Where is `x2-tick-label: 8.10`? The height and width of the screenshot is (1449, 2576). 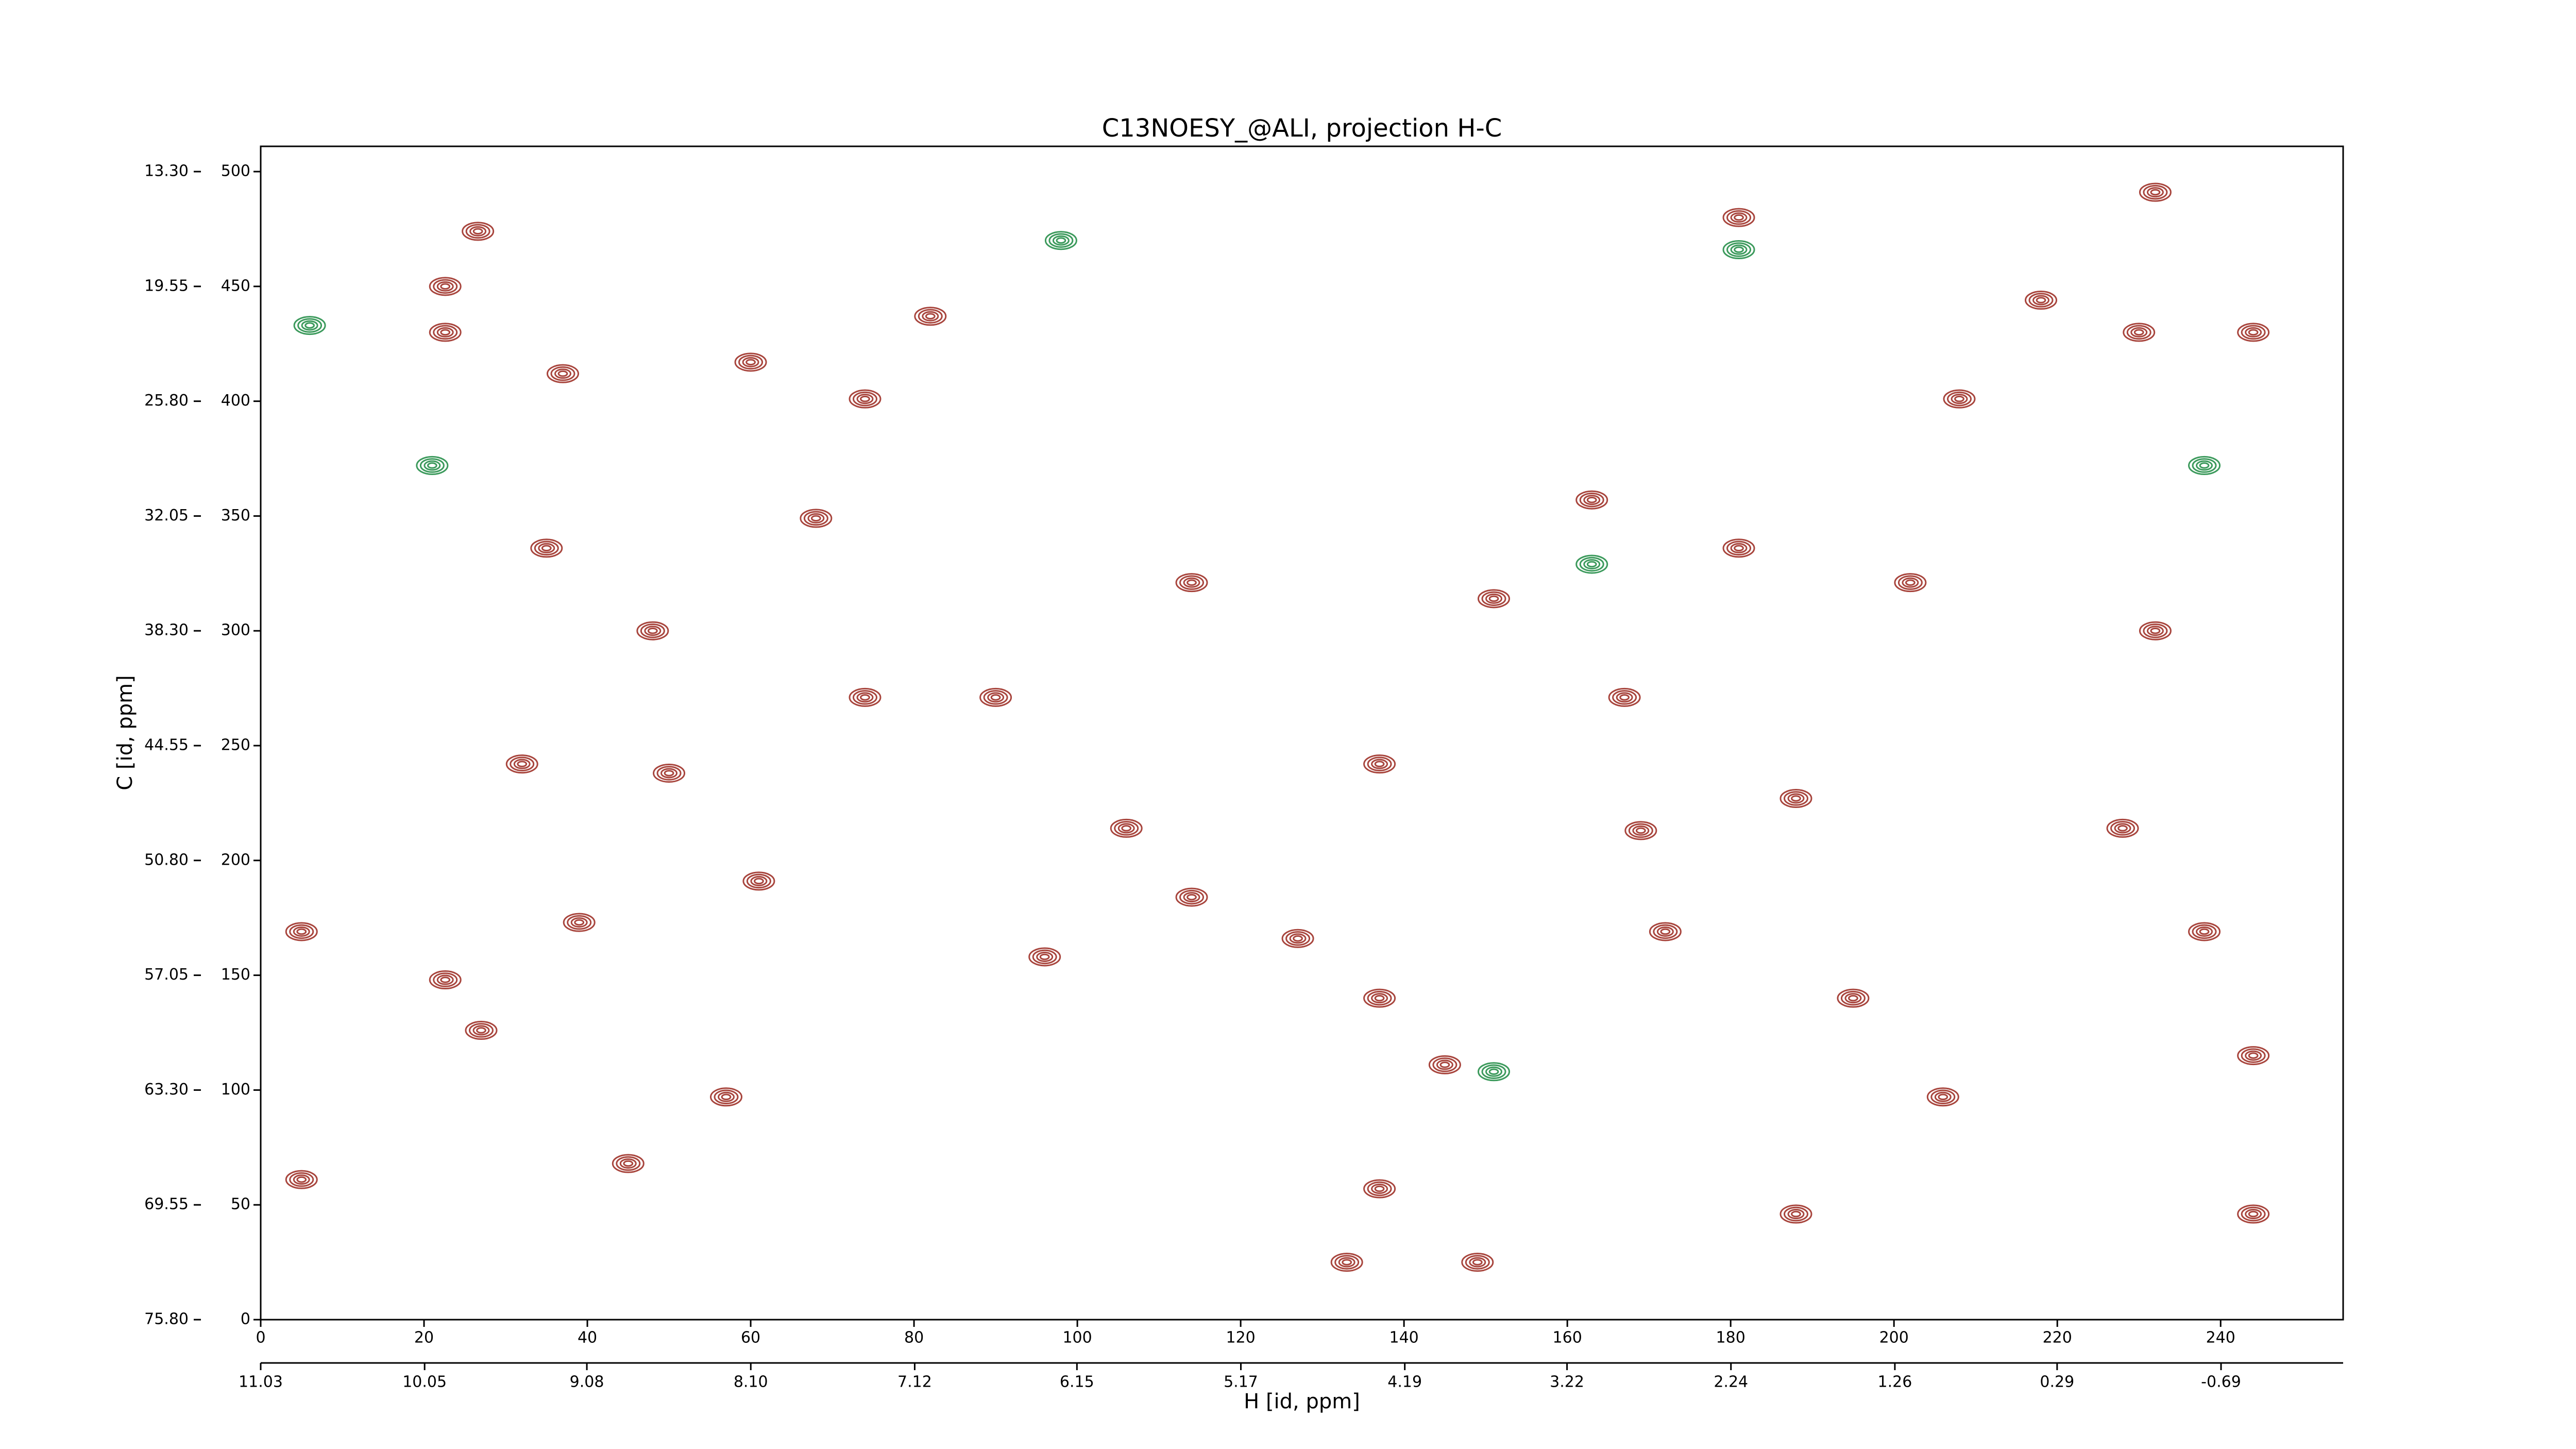
x2-tick-label: 8.10 is located at coordinates (751, 1382).